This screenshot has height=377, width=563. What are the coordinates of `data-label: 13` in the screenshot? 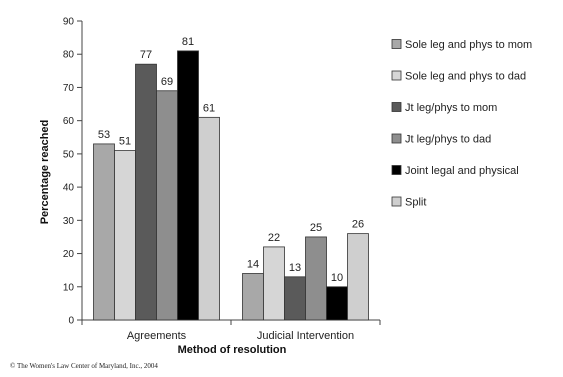 It's located at (295, 268).